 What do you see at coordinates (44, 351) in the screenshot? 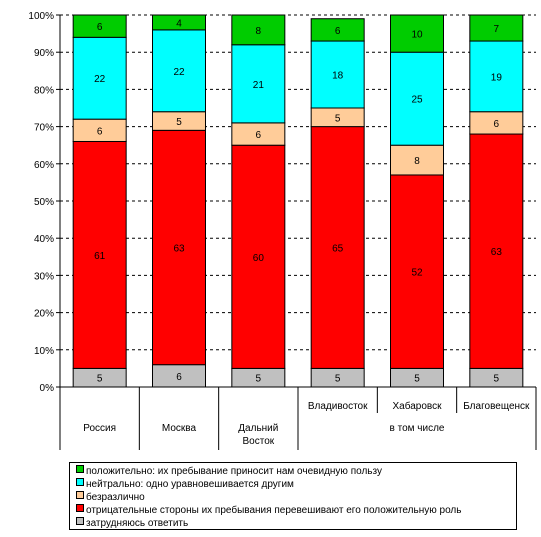
I see `y-tick-label: 10%` at bounding box center [44, 351].